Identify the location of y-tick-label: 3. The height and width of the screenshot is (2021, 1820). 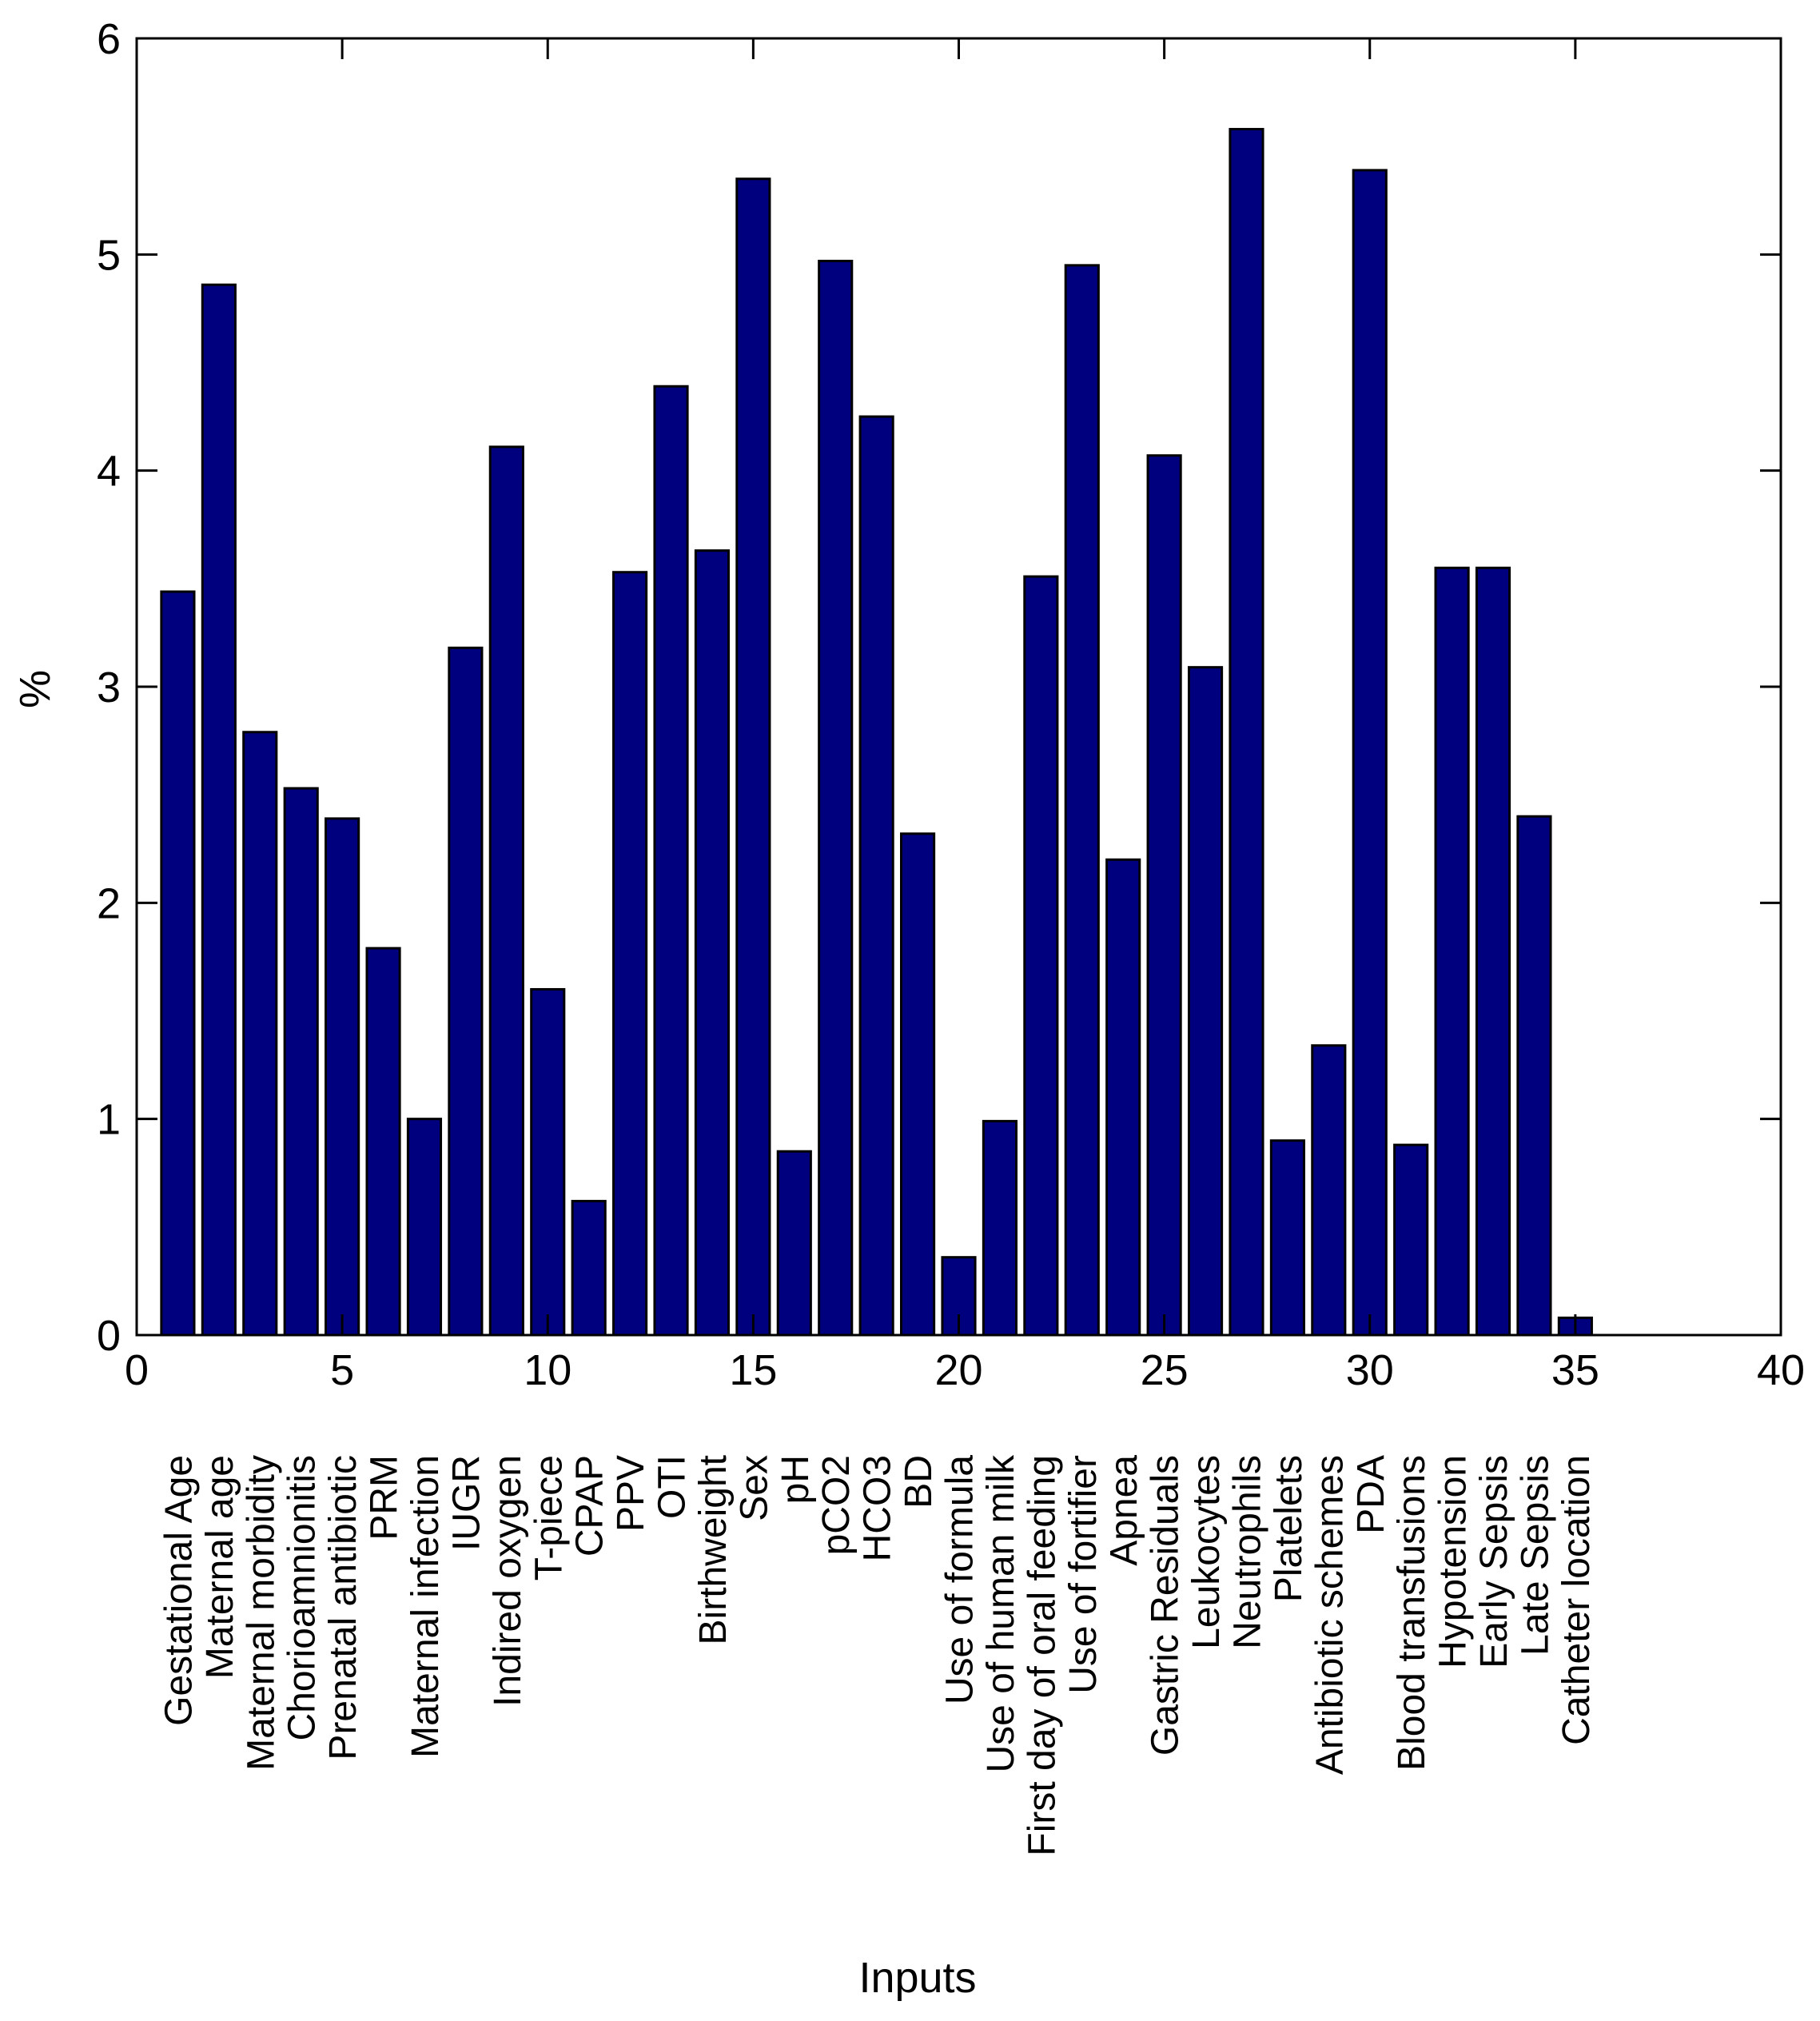
(109, 688).